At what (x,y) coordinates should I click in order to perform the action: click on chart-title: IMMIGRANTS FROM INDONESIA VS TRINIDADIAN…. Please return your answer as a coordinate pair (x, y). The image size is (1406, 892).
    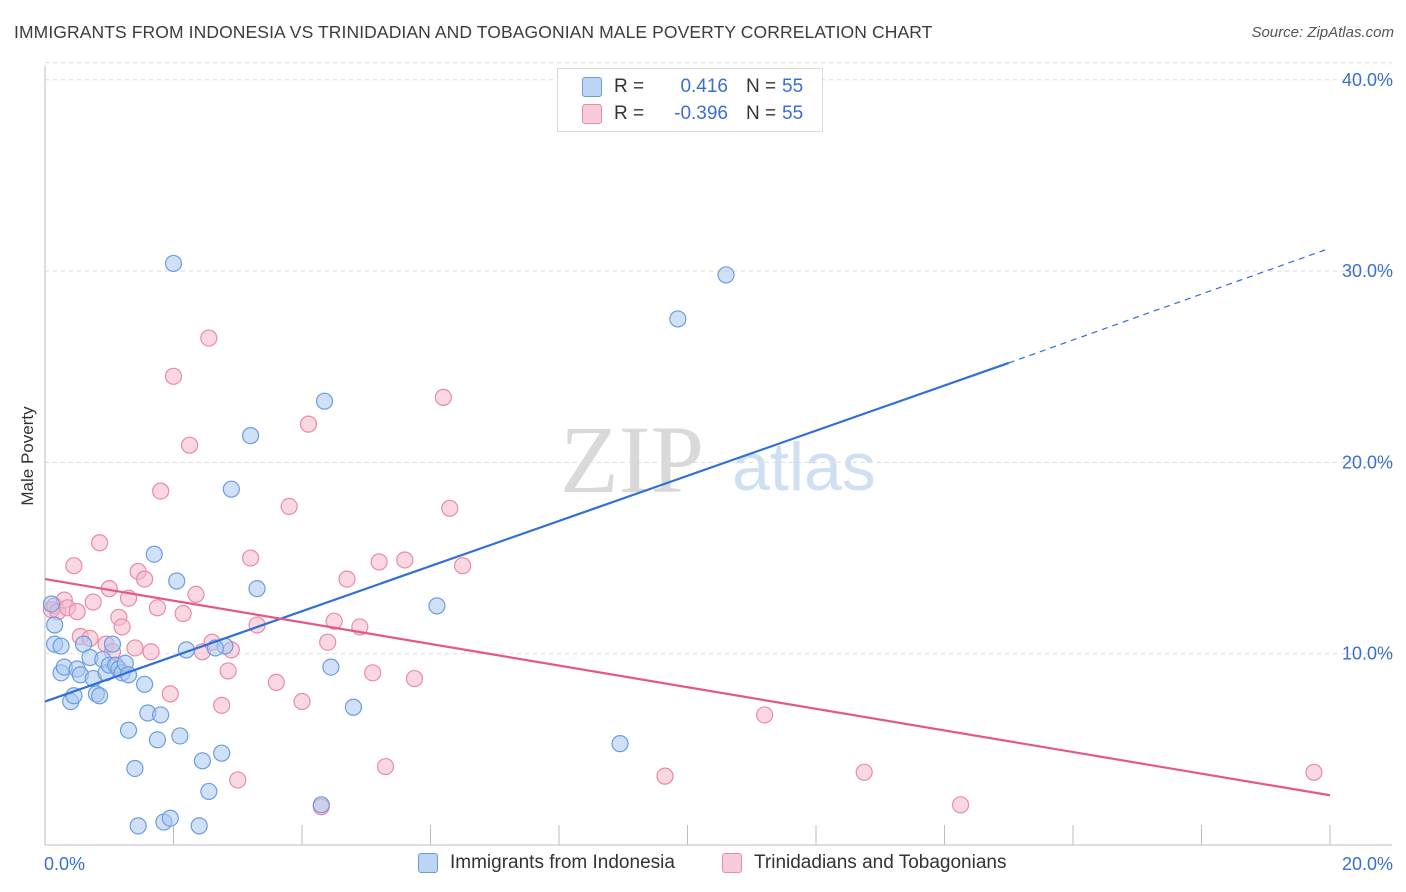
    Looking at the image, I should click on (473, 32).